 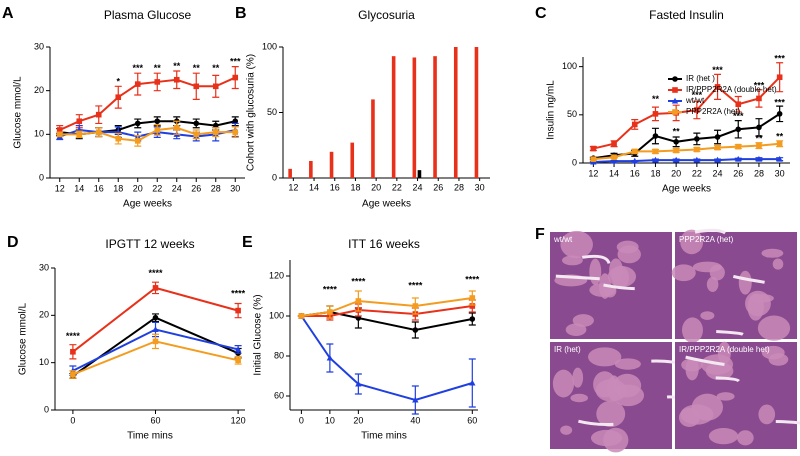 What do you see at coordinates (39, 134) in the screenshot?
I see `y-tick-label: 10` at bounding box center [39, 134].